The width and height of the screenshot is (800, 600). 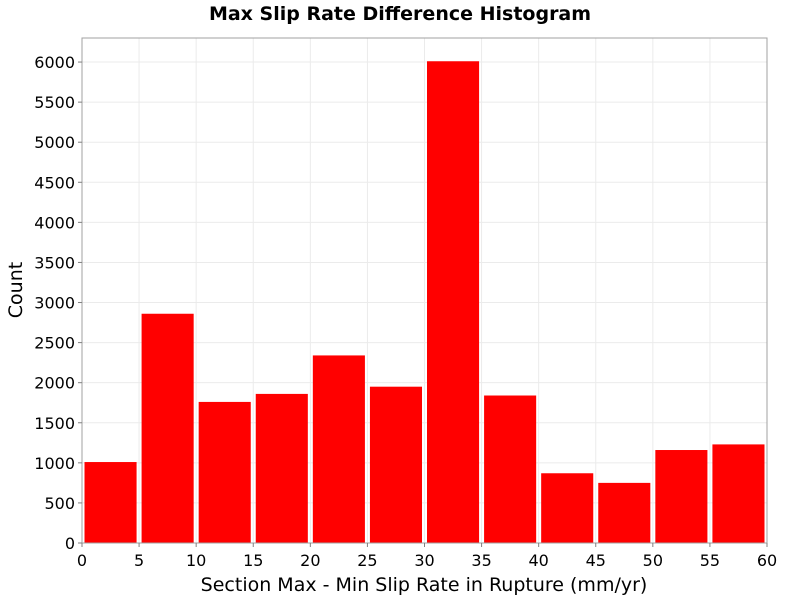 I want to click on y-tick-label: 1500, so click(x=54, y=423).